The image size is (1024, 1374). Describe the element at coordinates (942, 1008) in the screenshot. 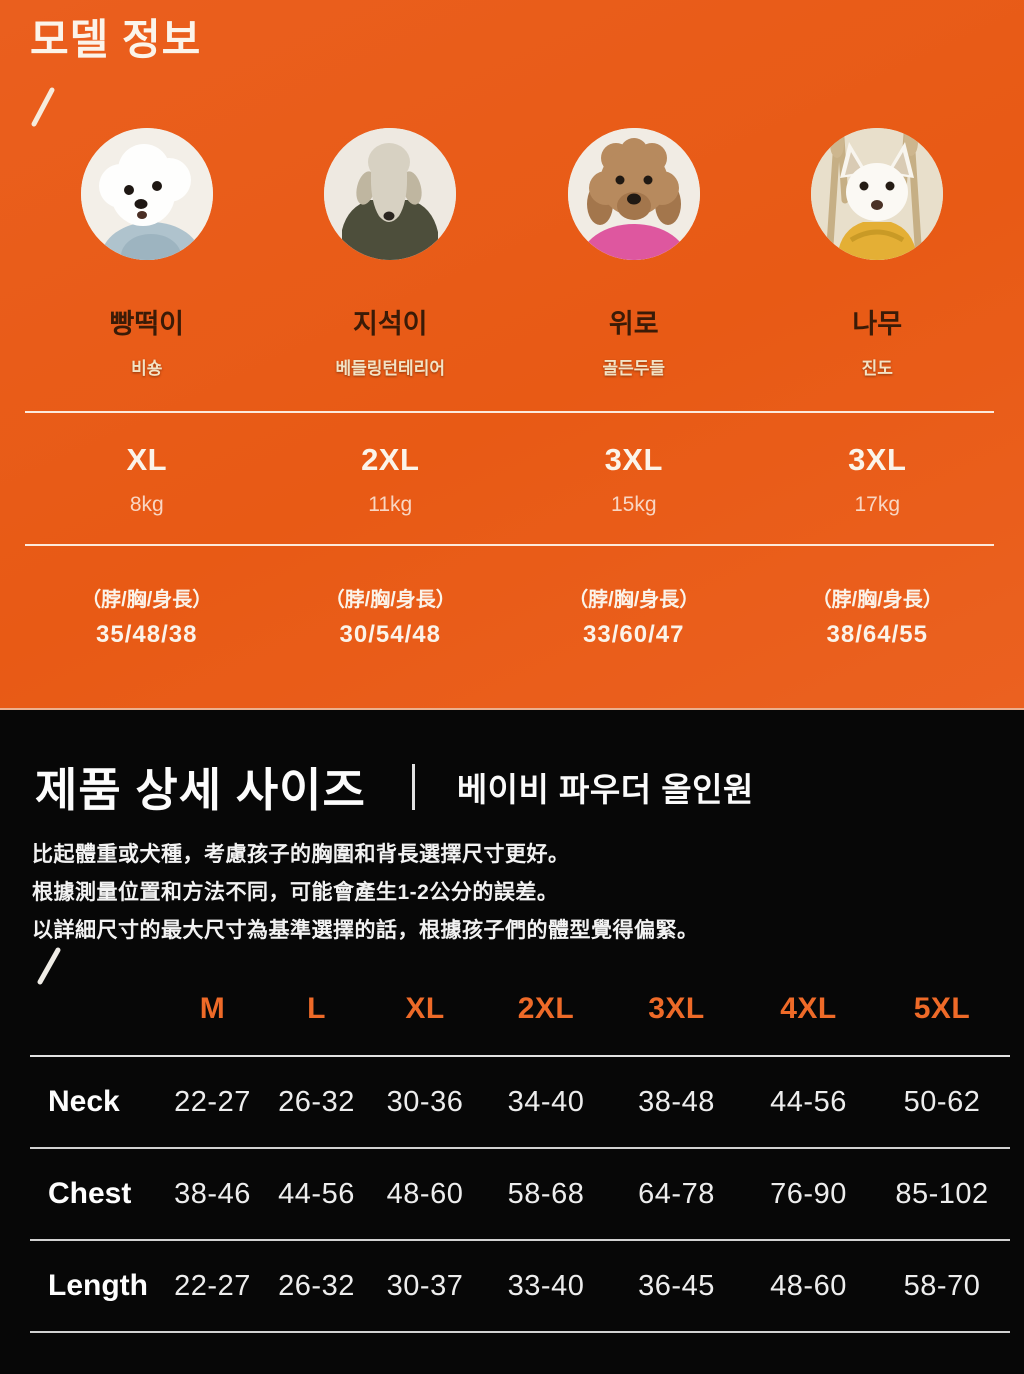

I see `column-header: 5XL` at that location.